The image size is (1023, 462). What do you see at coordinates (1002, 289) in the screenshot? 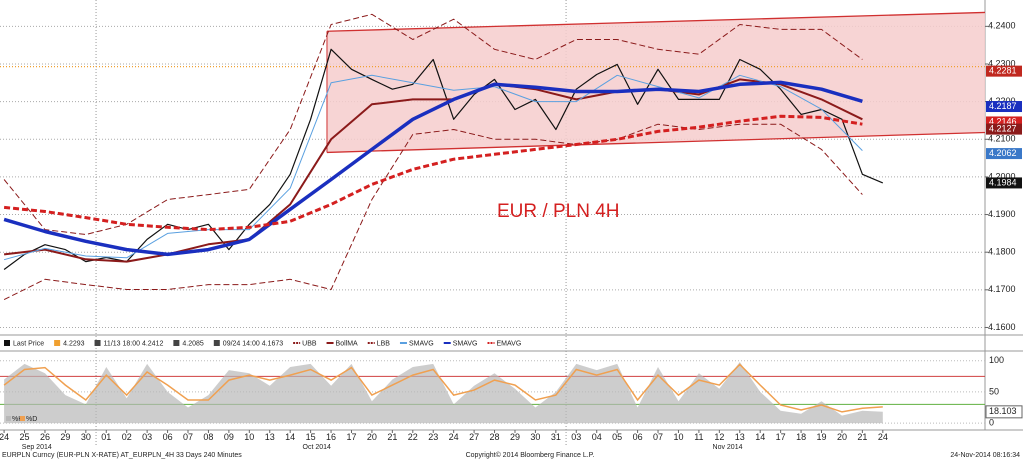
I see `y-tick-label: 4.1700` at bounding box center [1002, 289].